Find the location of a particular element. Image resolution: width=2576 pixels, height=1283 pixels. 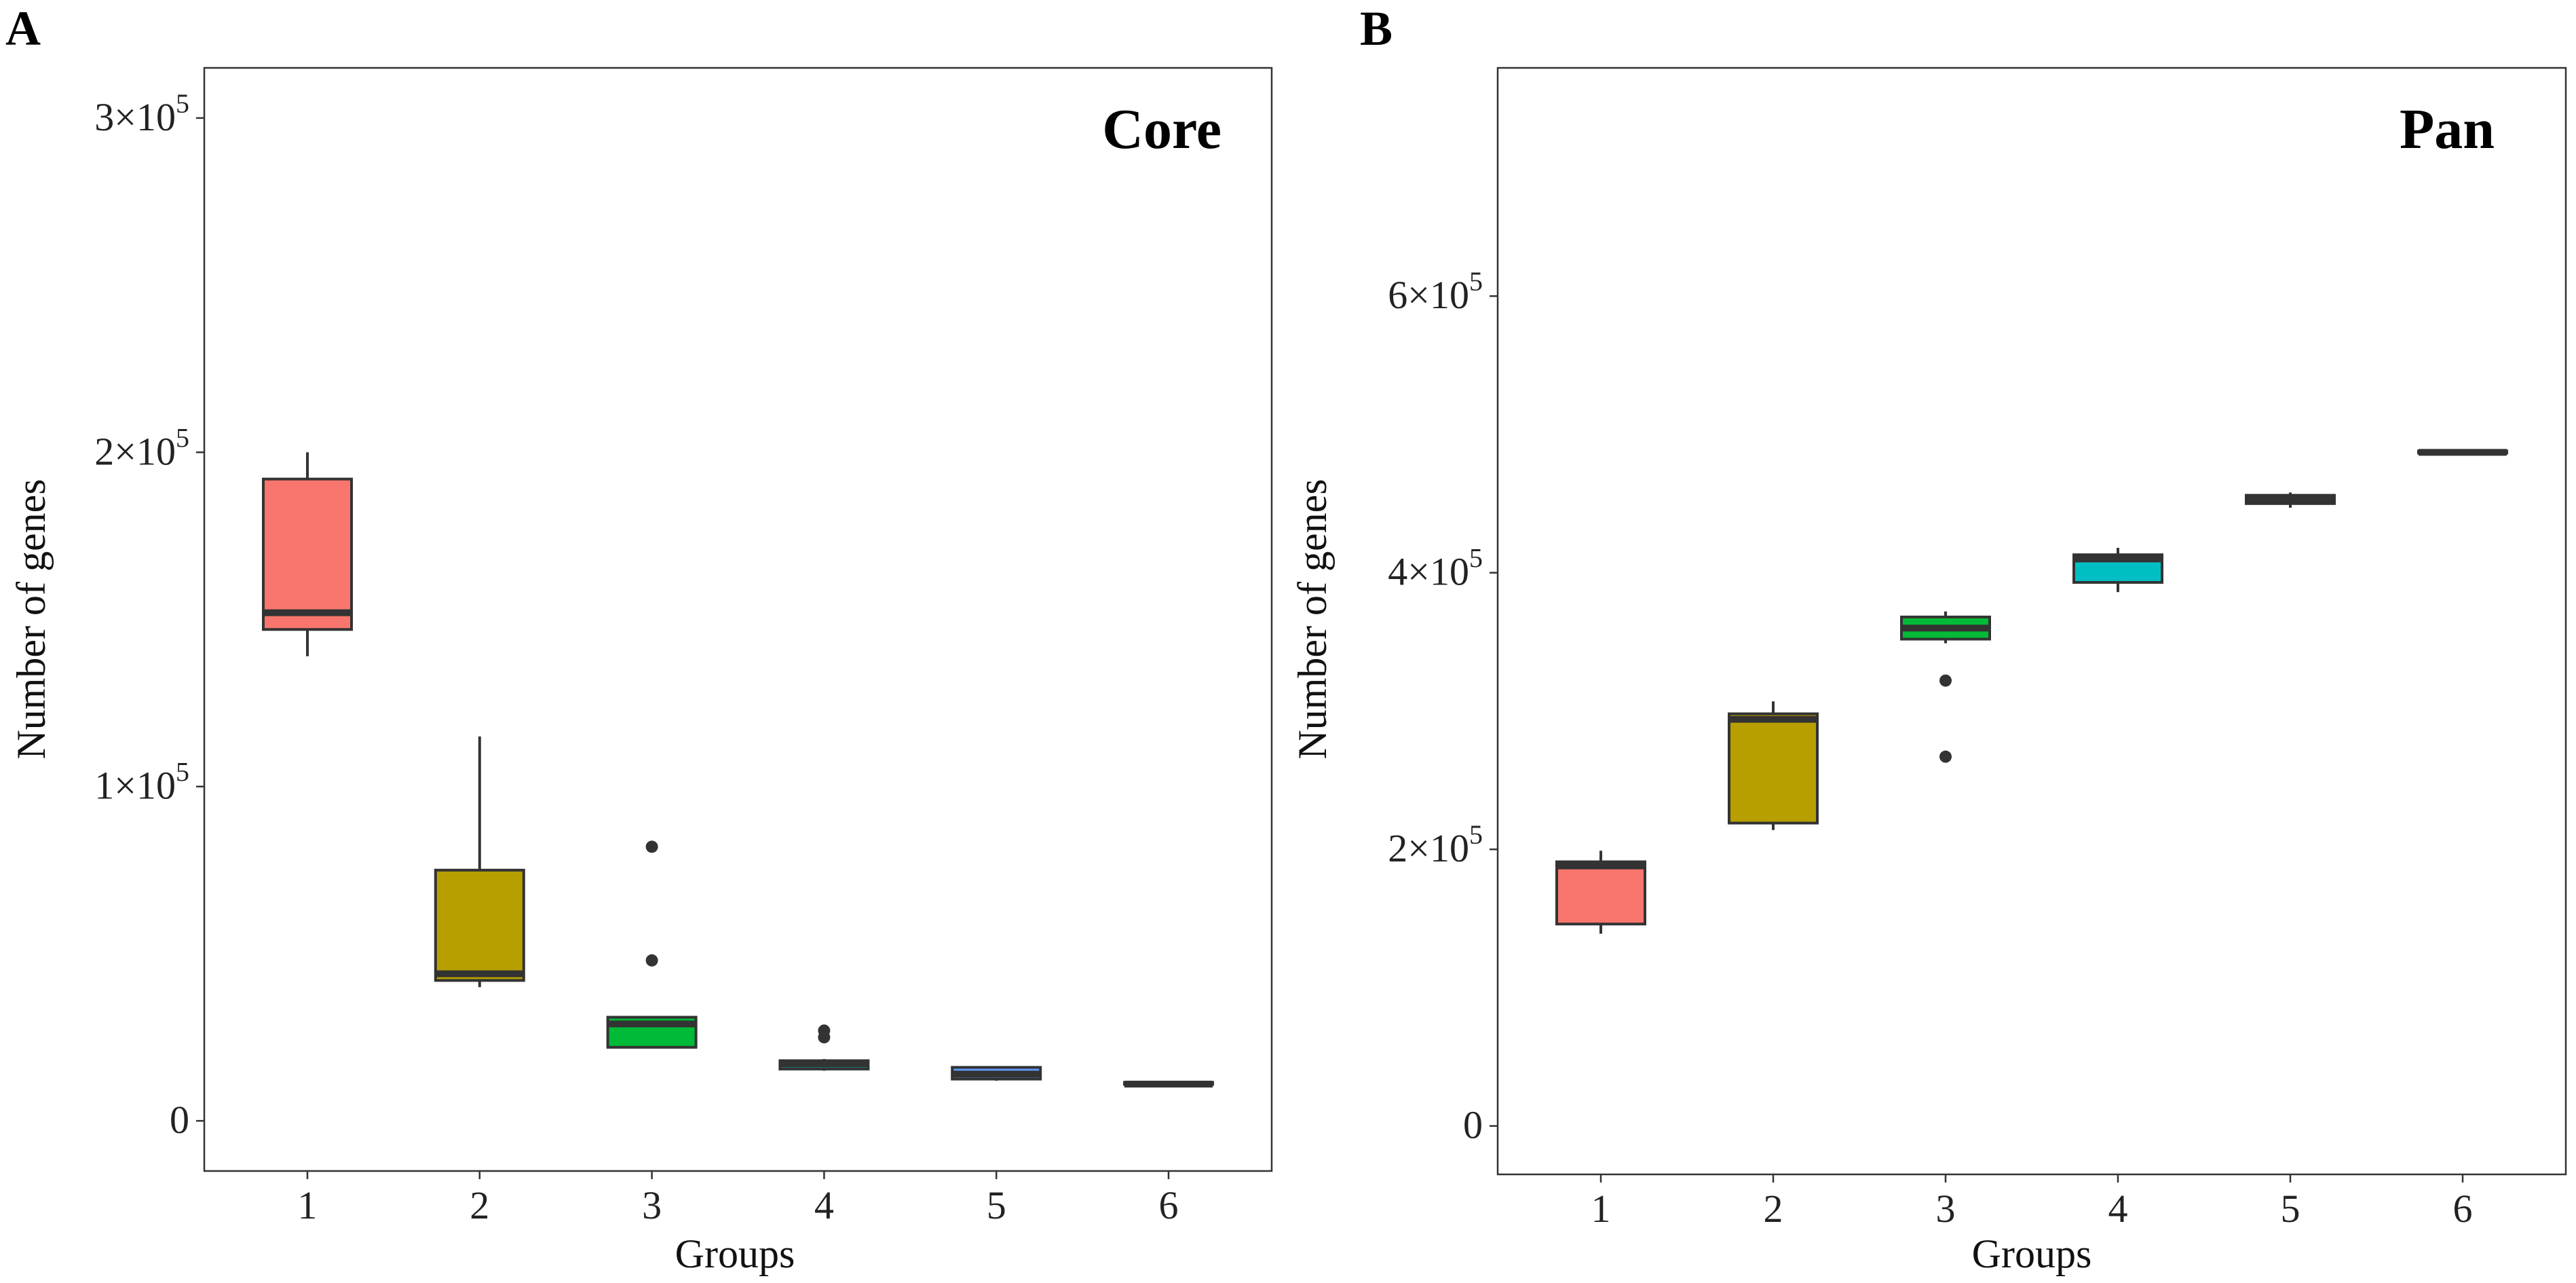

panel-a-title: Core is located at coordinates (1161, 129).